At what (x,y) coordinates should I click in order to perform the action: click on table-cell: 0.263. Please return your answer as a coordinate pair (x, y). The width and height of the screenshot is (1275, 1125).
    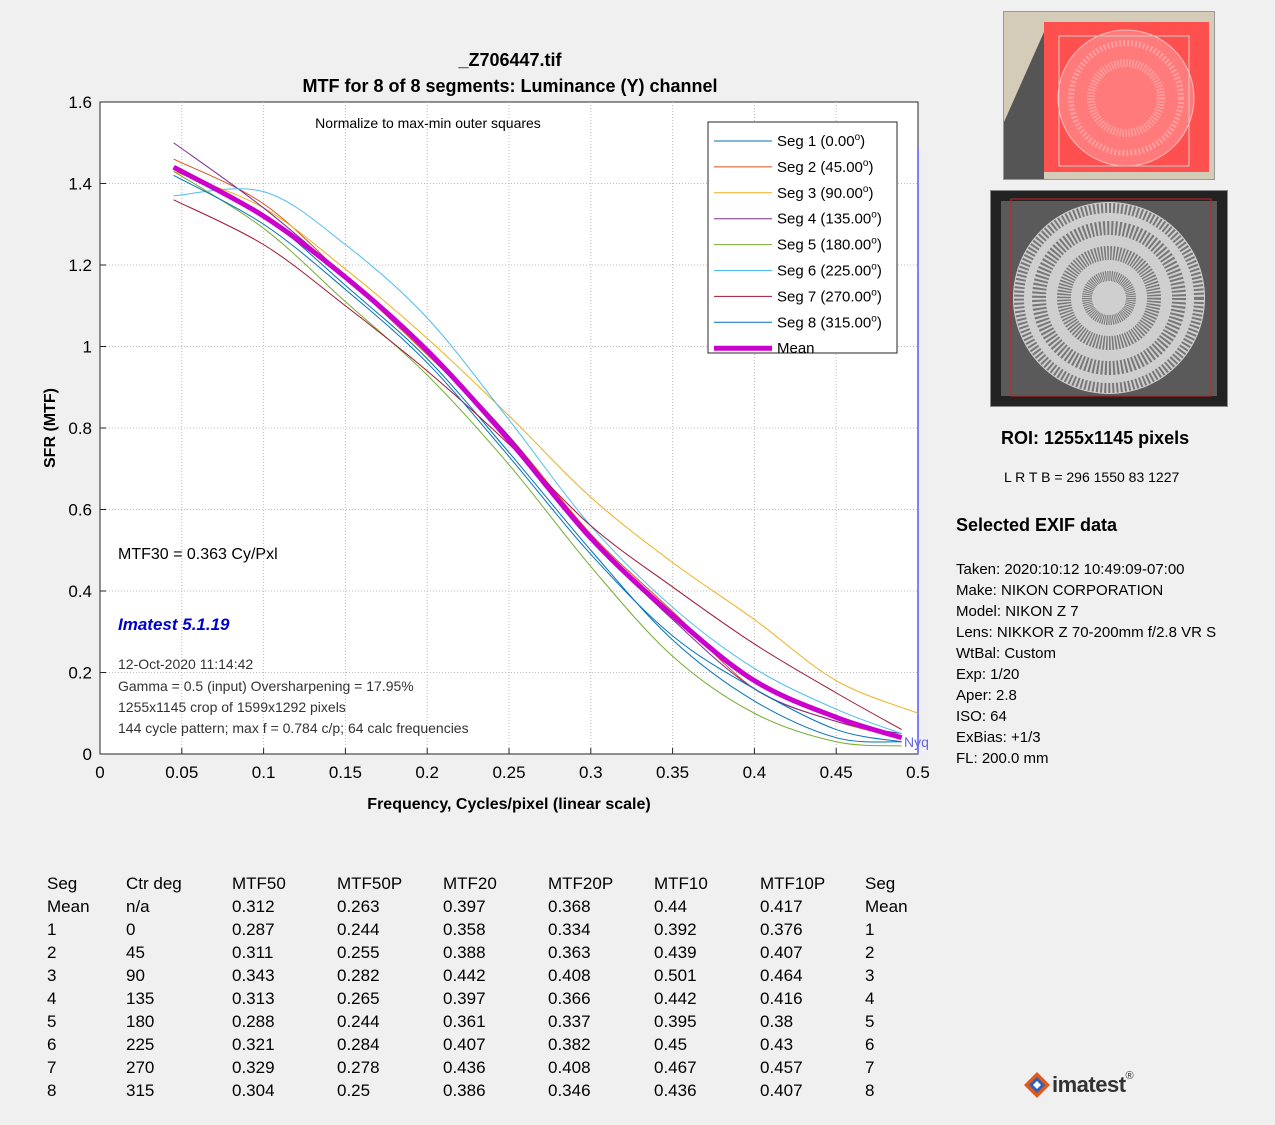
    Looking at the image, I should click on (358, 906).